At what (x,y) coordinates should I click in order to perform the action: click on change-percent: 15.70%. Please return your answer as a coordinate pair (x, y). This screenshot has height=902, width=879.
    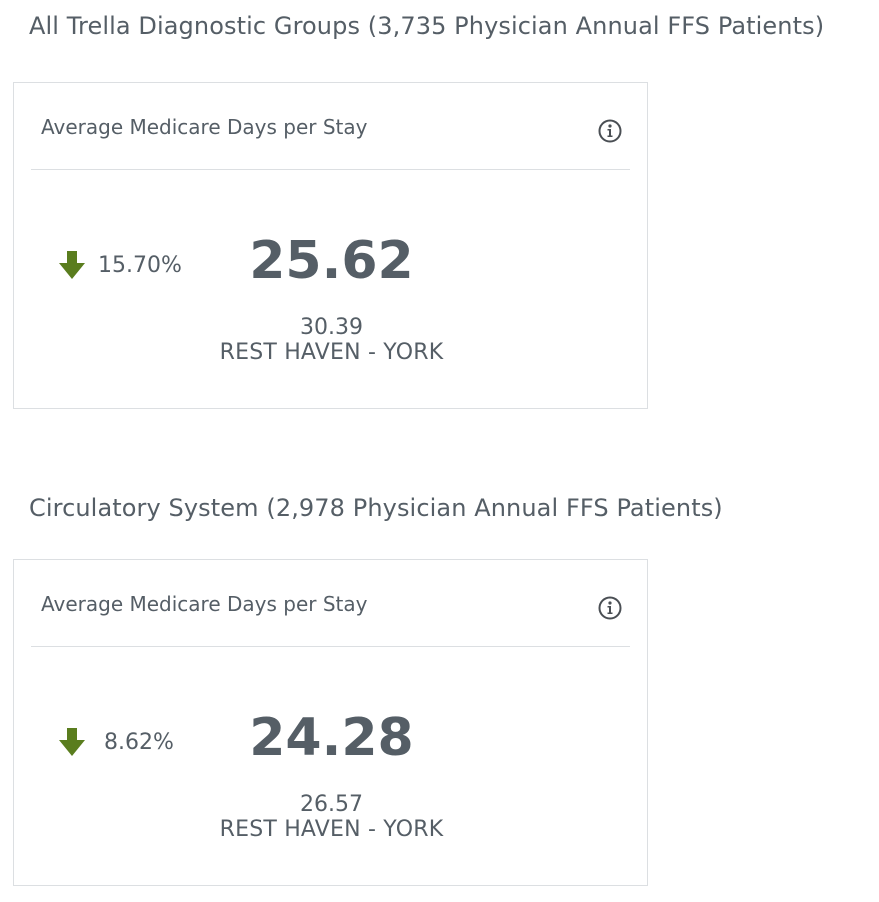
    Looking at the image, I should click on (140, 265).